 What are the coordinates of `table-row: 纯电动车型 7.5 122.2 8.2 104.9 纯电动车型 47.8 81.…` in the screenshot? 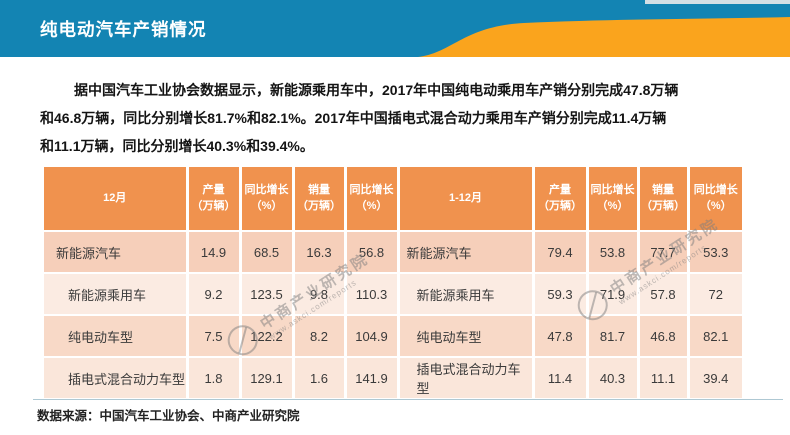 It's located at (393, 336).